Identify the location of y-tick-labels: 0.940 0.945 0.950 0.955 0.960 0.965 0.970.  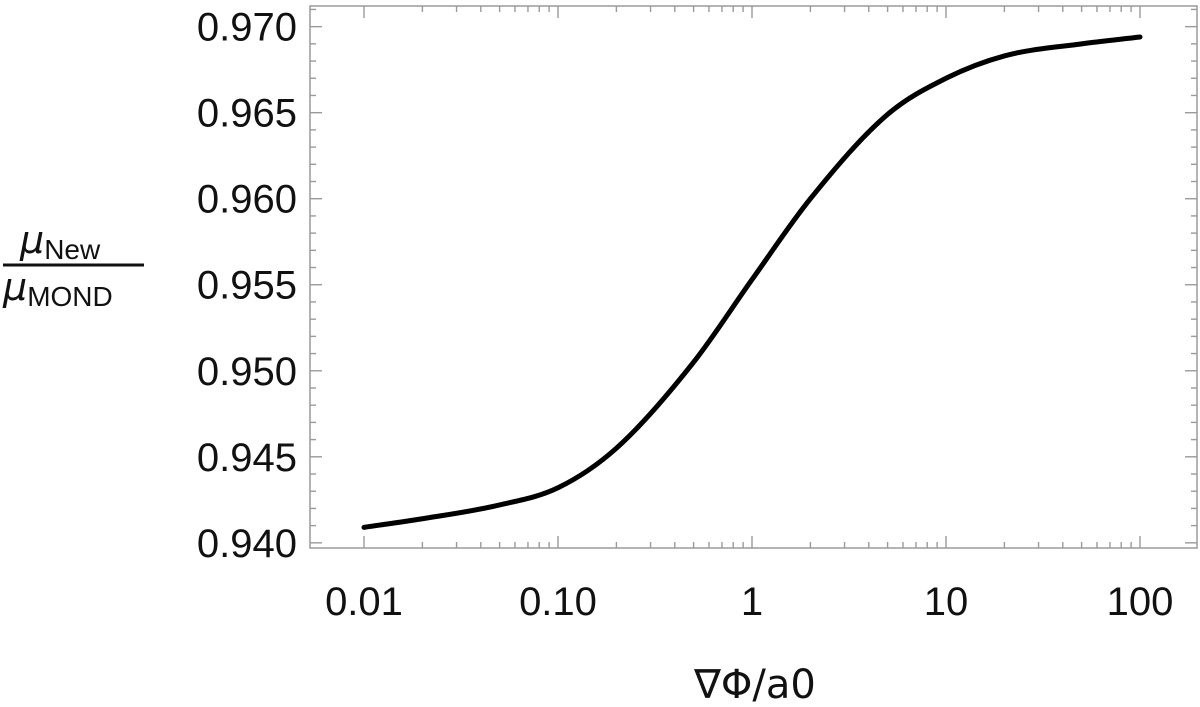
(247, 286).